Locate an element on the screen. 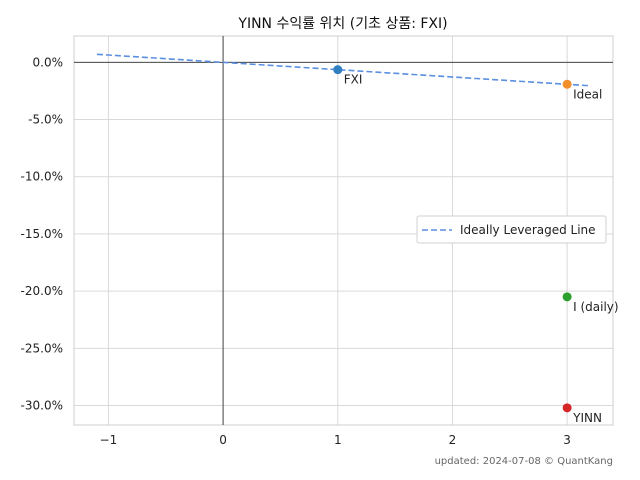 The width and height of the screenshot is (640, 480). x-tick-labels: −1 0 1 2 3 is located at coordinates (335, 440).